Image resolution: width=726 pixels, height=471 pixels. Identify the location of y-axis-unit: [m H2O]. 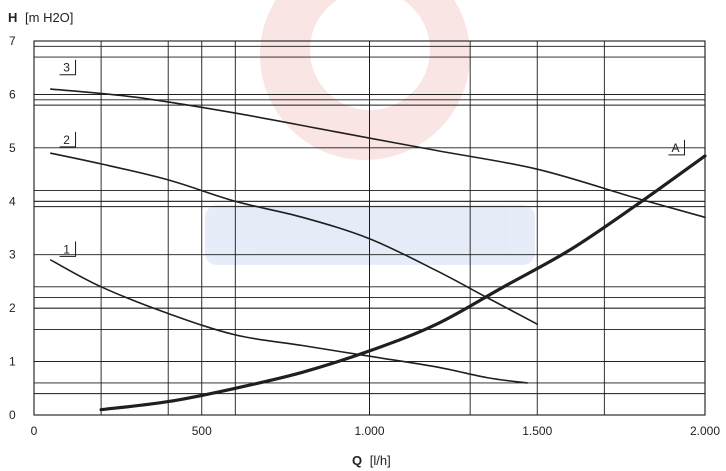
(49, 17).